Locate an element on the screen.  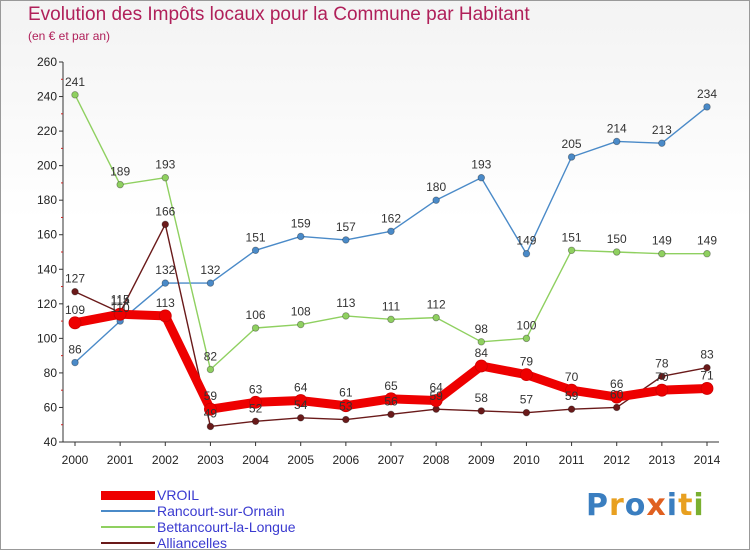
data-label-alliancelles: 56 is located at coordinates (391, 401).